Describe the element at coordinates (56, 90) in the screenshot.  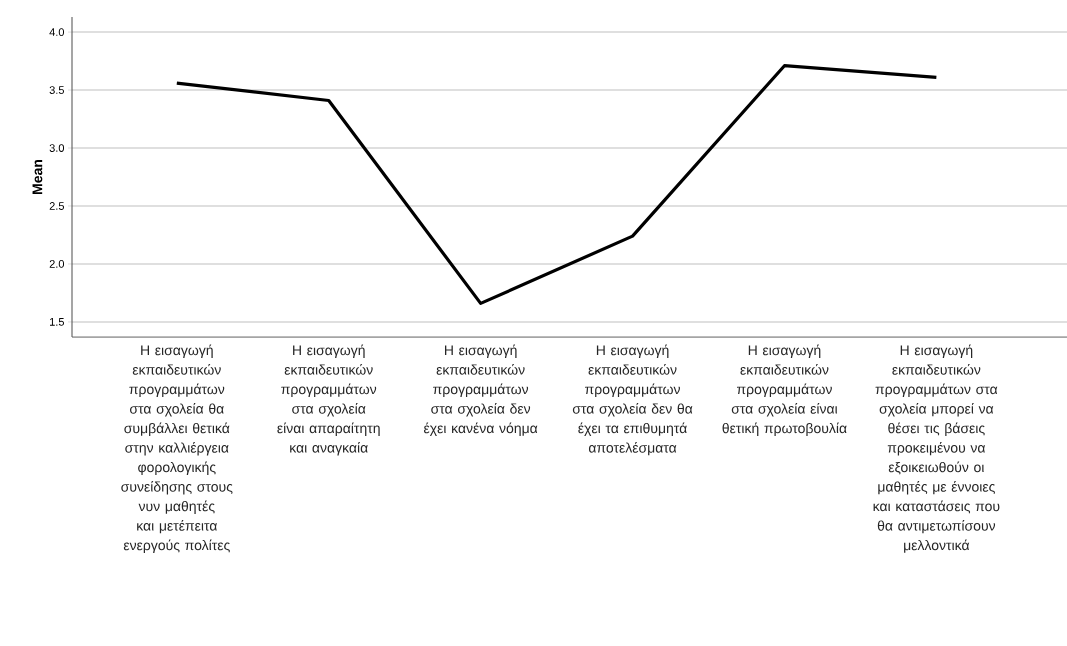
I see `y-tick-label: 3.5` at that location.